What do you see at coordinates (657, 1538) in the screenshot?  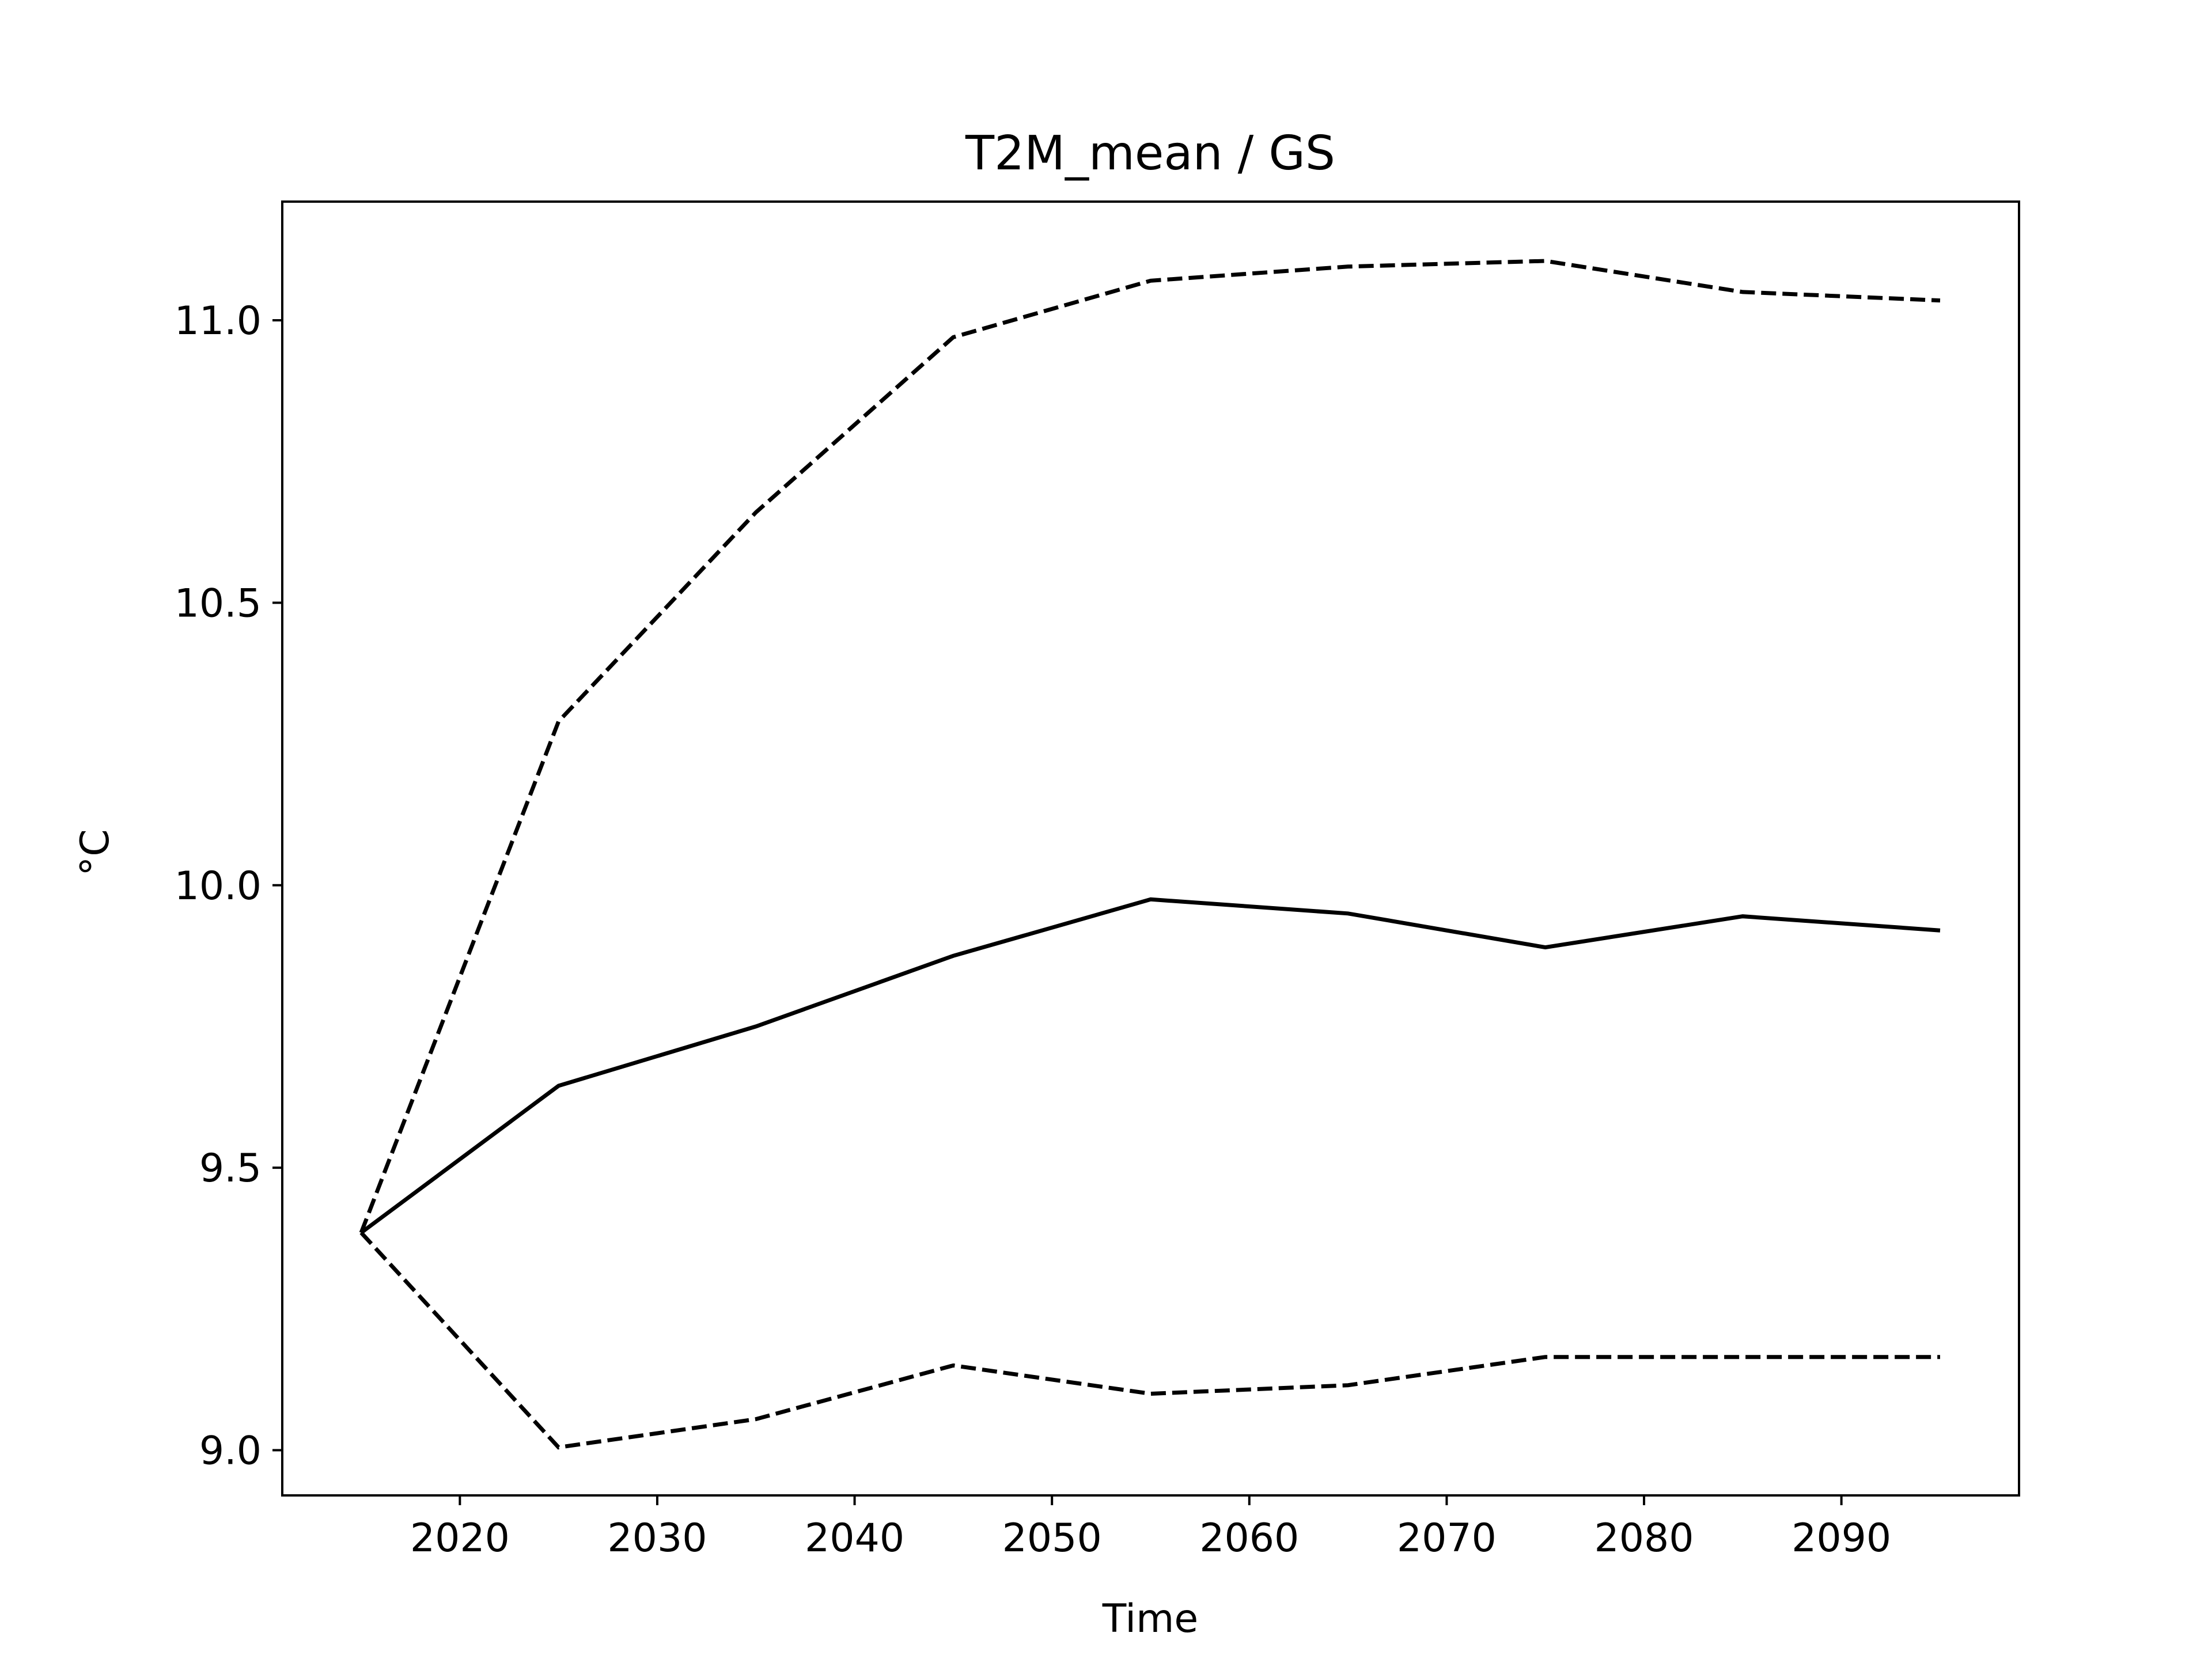 I see `x-tick-label-2030: 2030` at bounding box center [657, 1538].